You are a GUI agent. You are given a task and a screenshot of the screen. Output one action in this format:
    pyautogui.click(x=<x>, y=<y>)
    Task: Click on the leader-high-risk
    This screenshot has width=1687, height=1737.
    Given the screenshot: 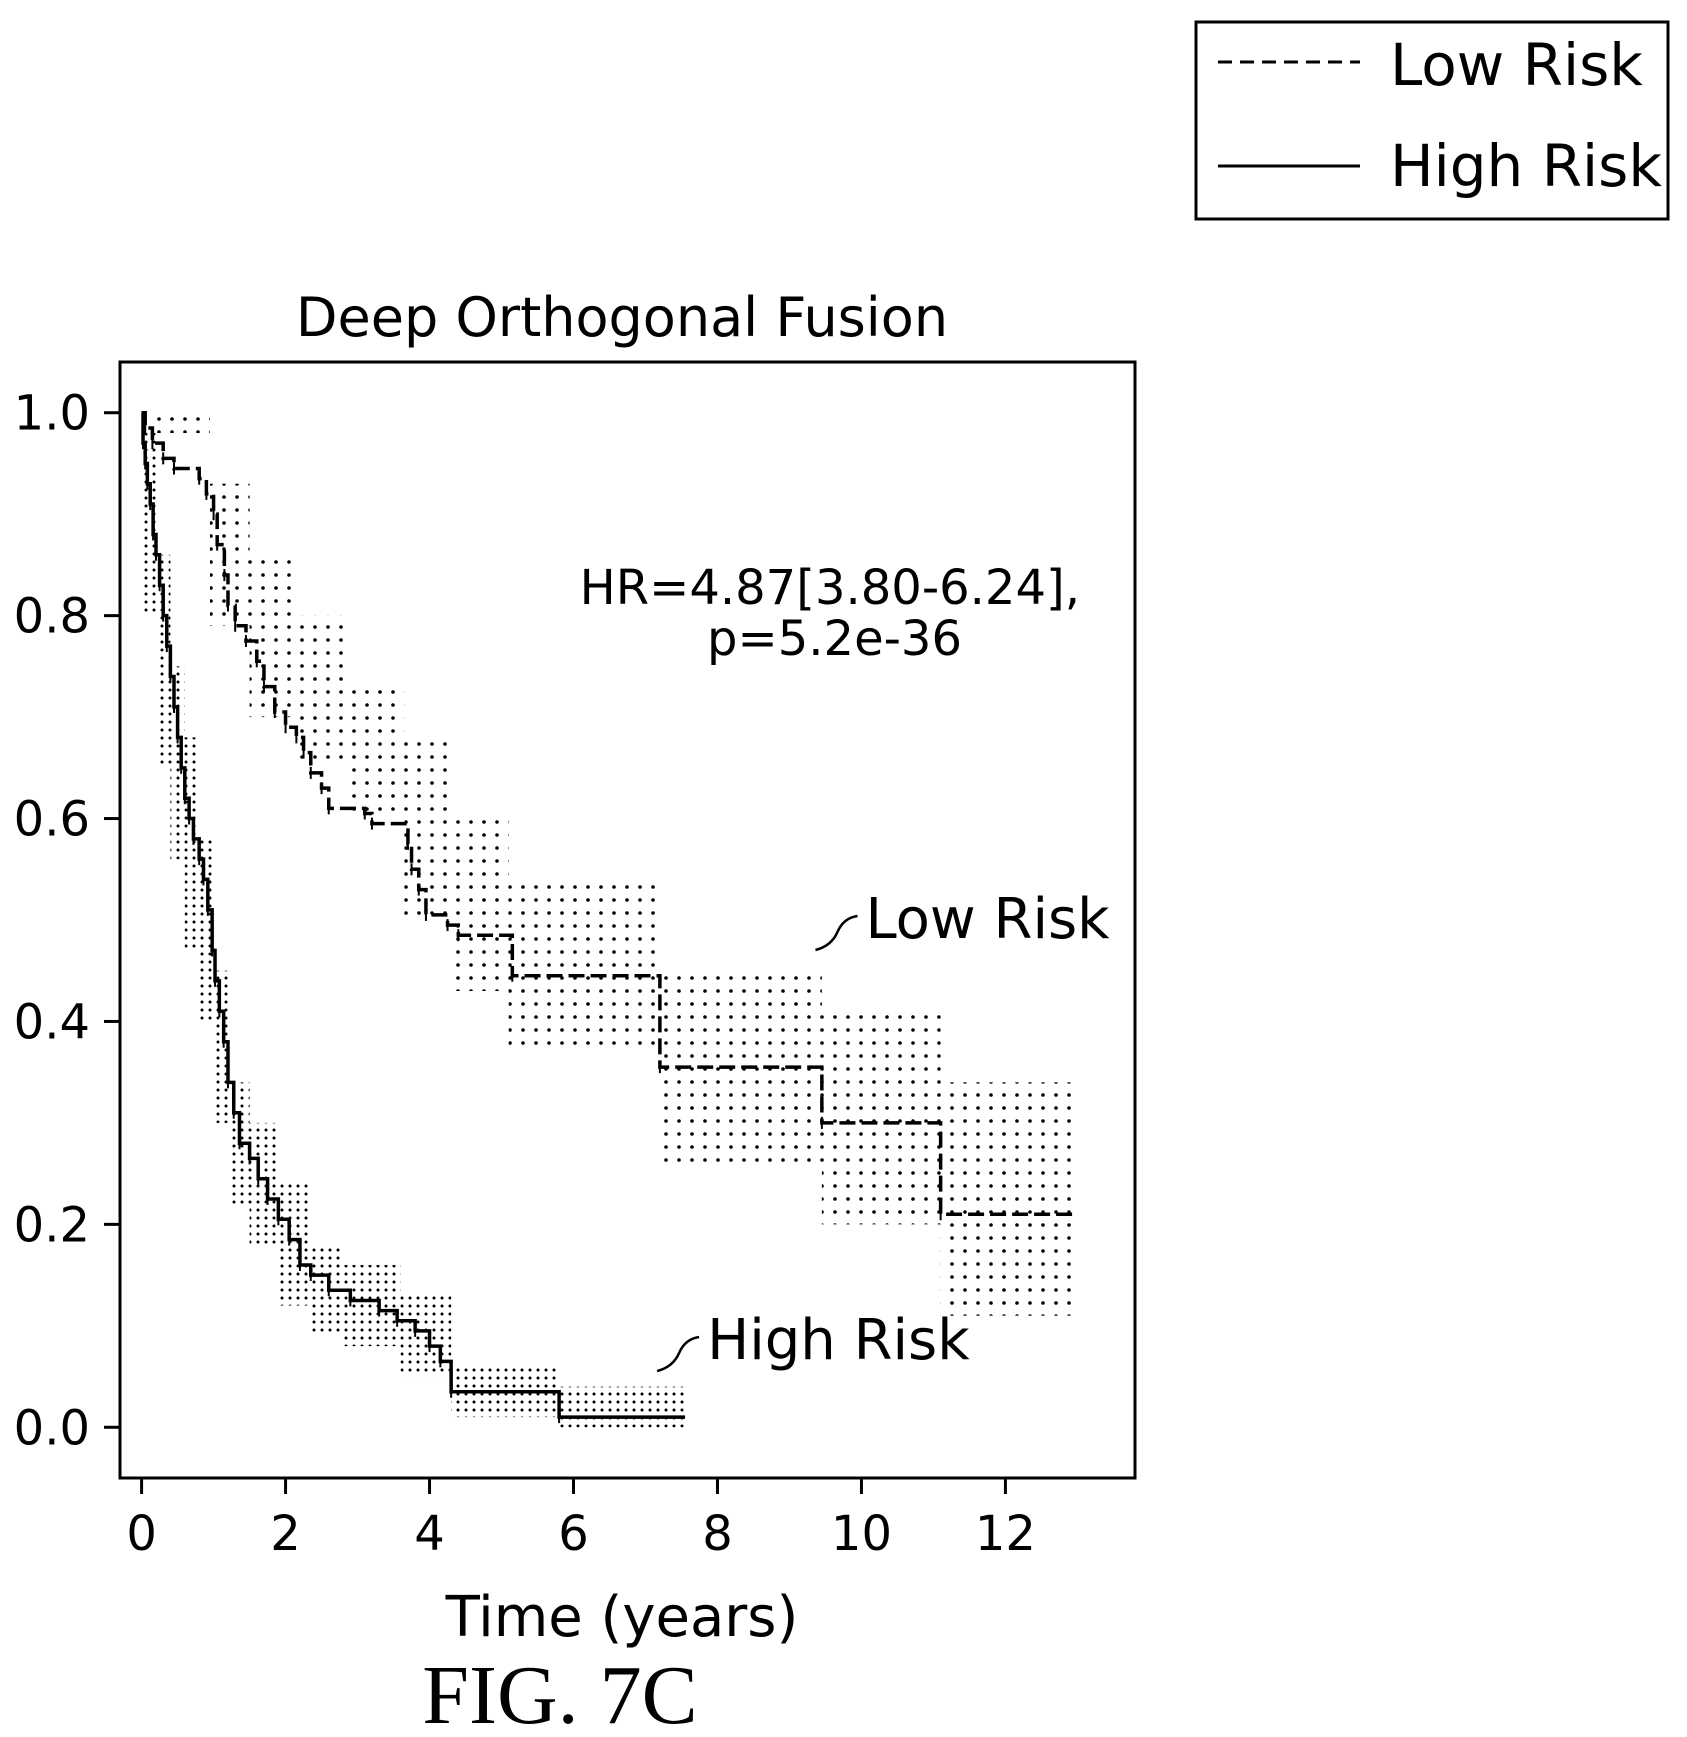 What is the action you would take?
    pyautogui.click(x=678, y=1354)
    